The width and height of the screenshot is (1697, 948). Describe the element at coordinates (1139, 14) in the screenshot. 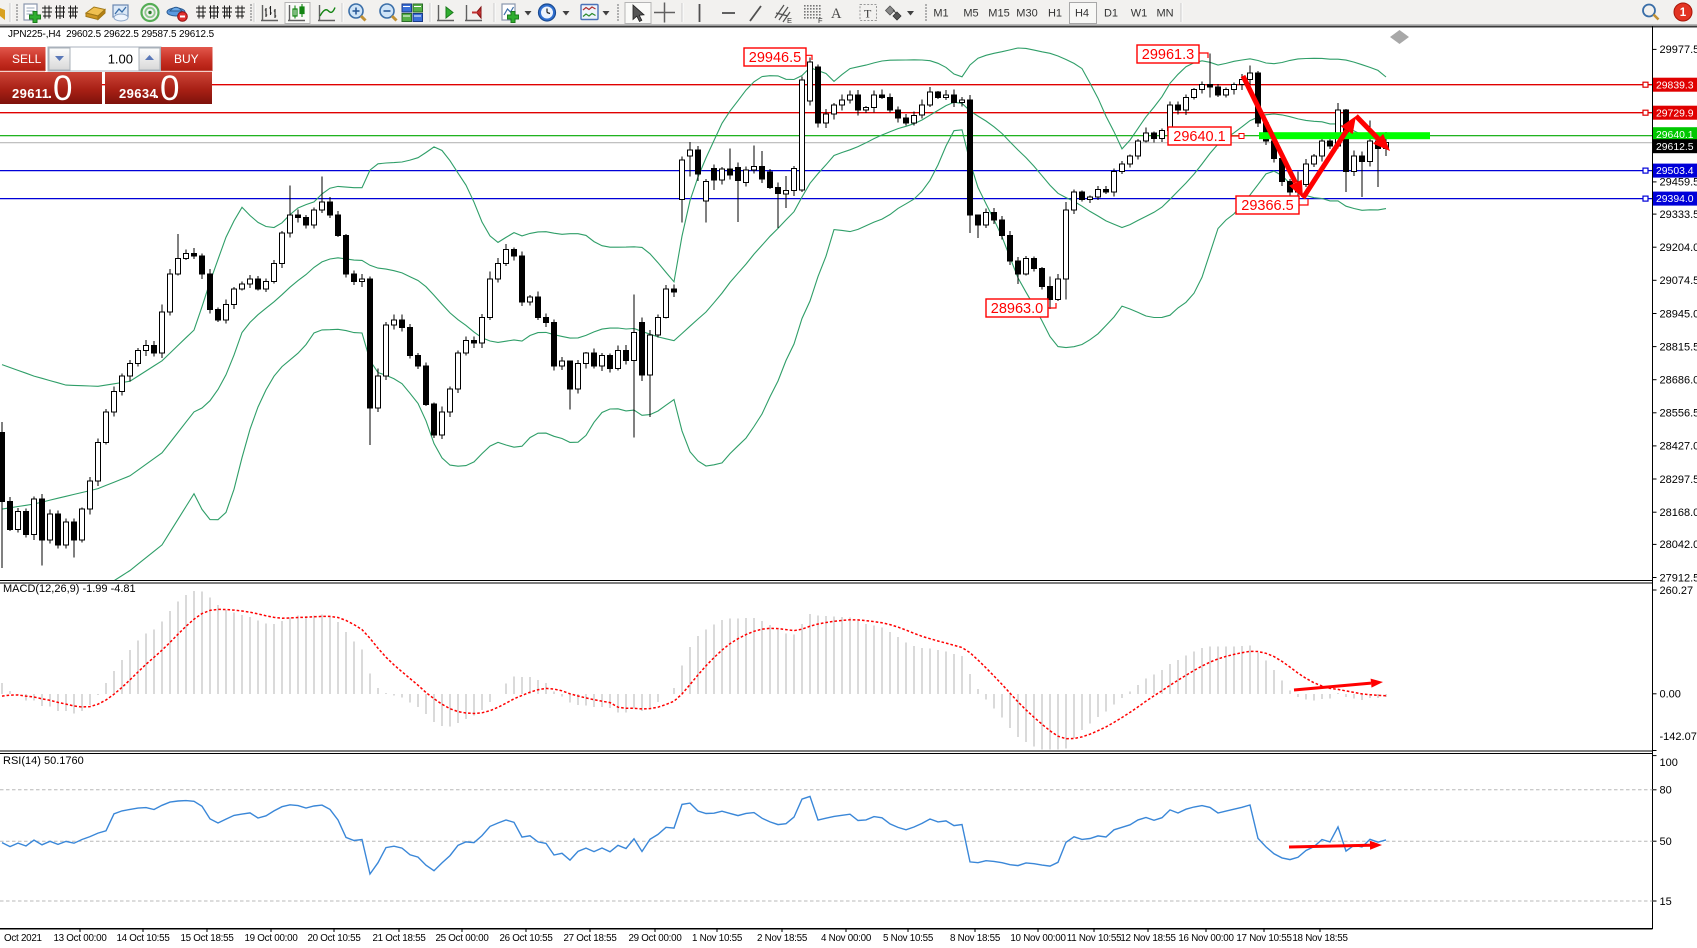

I see `svg-text: W1` at that location.